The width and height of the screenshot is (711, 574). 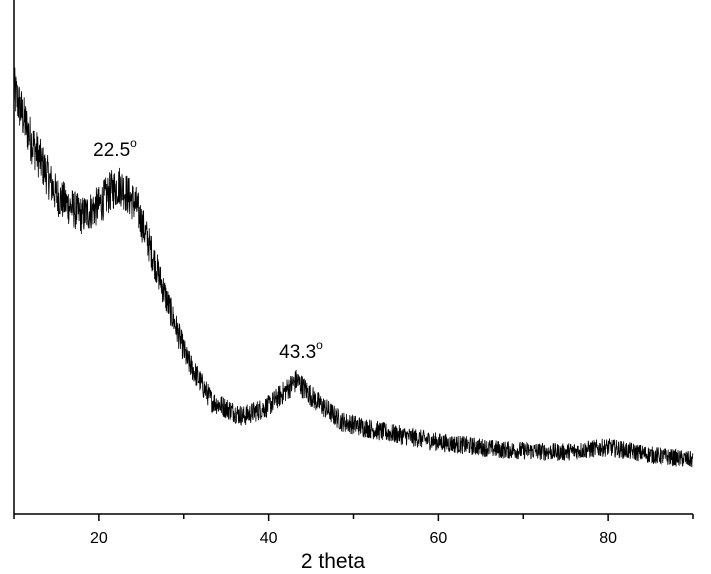 I want to click on x-tick-label: 40, so click(x=269, y=538).